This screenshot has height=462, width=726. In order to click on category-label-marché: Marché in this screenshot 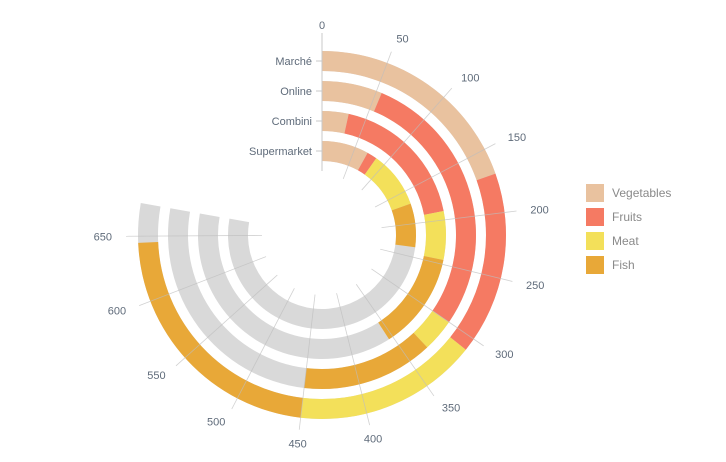, I will do `click(293, 62)`.